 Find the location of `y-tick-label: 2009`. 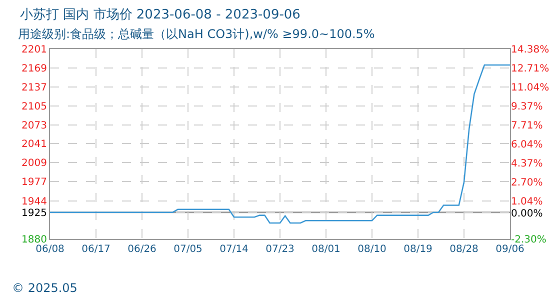

y-tick-label: 2009 is located at coordinates (34, 164).